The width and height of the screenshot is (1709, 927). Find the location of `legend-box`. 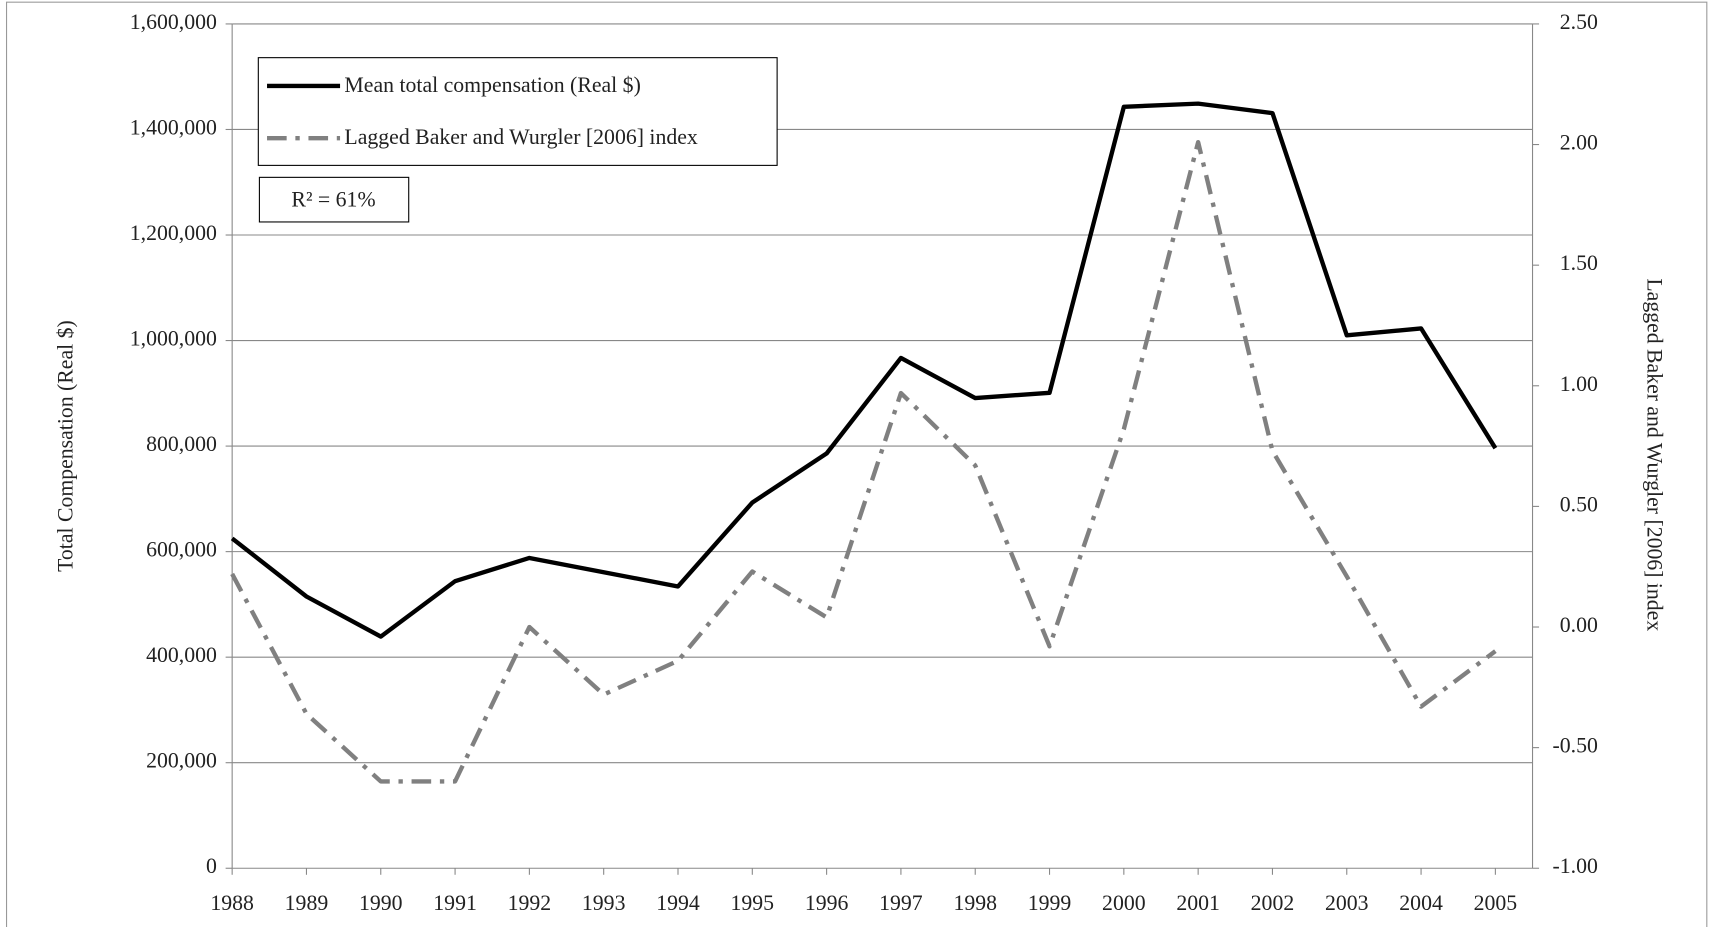

legend-box is located at coordinates (517, 111).